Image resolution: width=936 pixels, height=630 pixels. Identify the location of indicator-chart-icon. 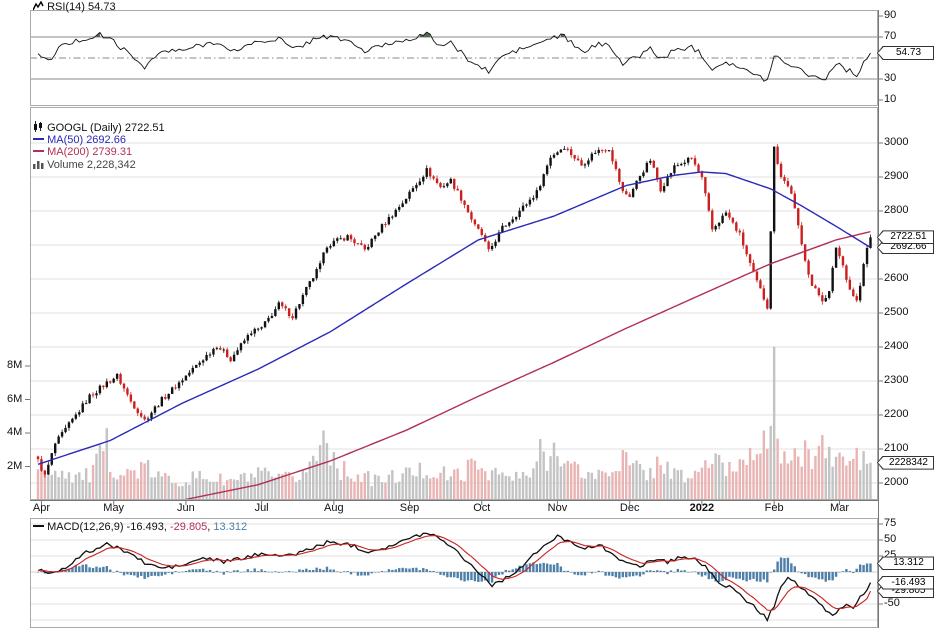
(38, 5).